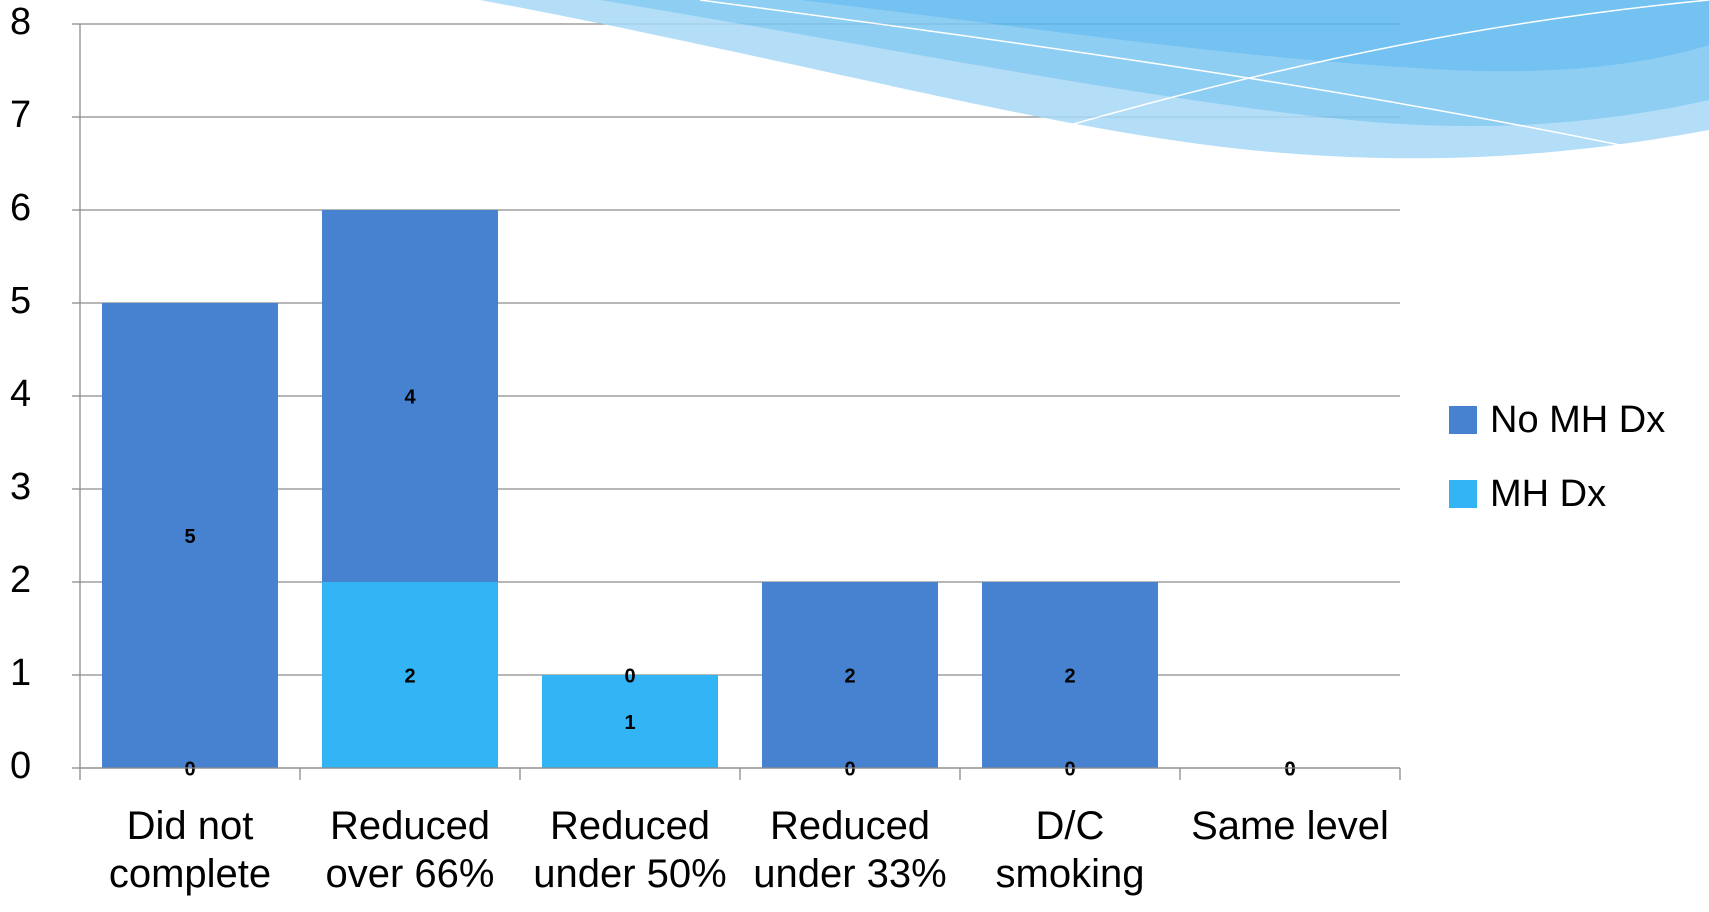 The height and width of the screenshot is (912, 1709). I want to click on y-tick-label: 5, so click(20, 301).